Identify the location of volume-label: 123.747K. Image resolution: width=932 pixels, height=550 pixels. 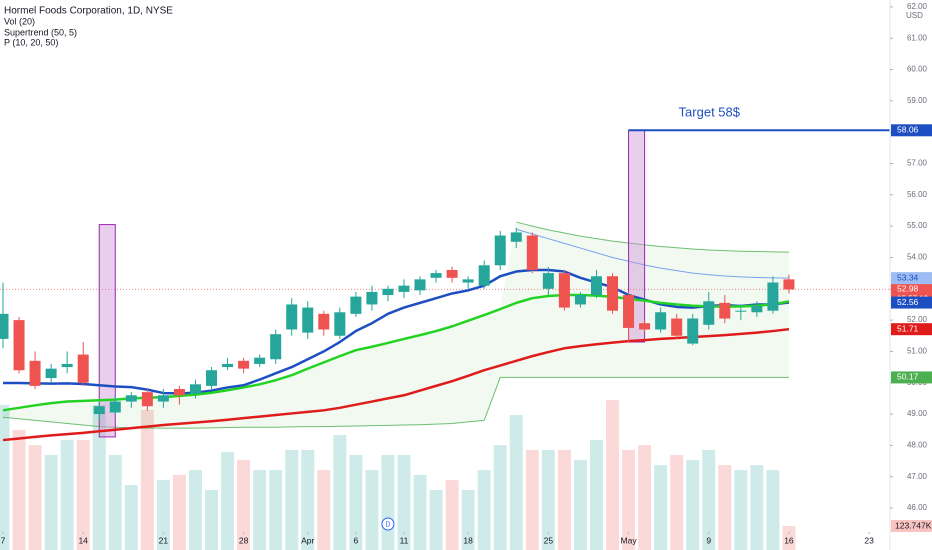
(913, 525).